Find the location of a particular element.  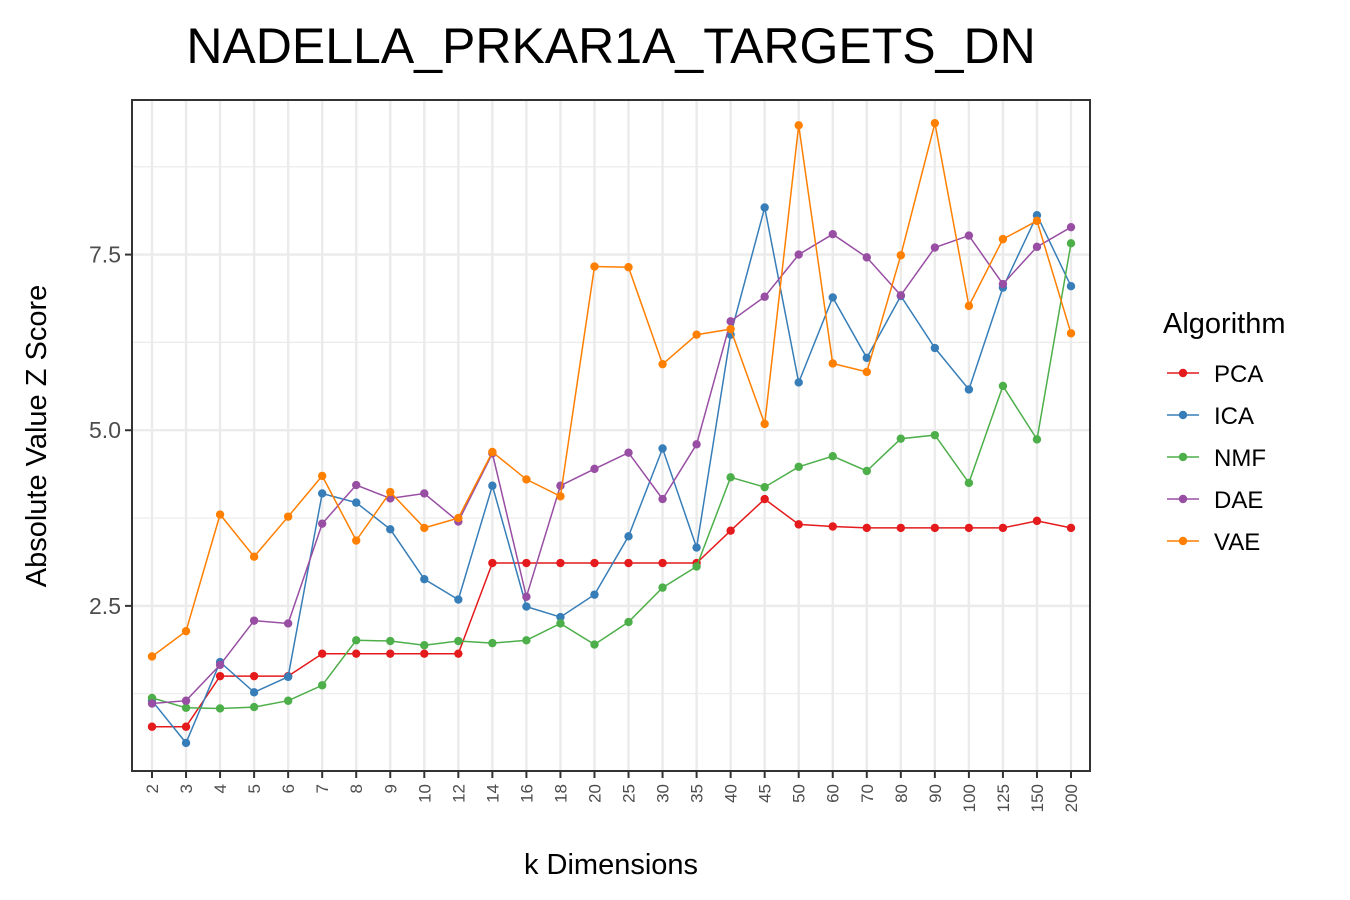

x-tick-label: 4 is located at coordinates (220, 788).